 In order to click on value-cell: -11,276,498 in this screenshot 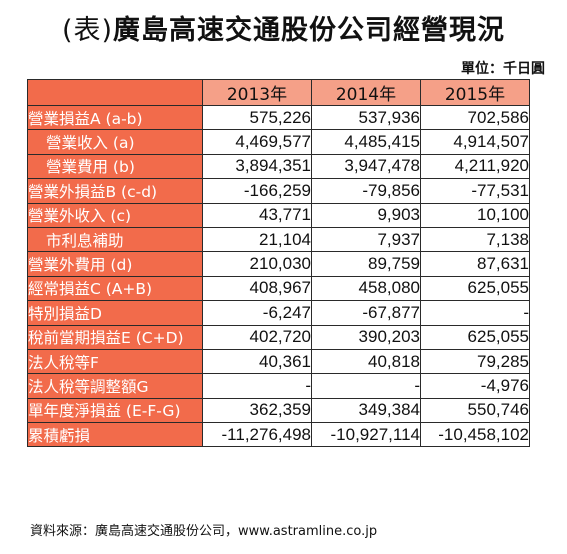, I will do `click(257, 435)`.